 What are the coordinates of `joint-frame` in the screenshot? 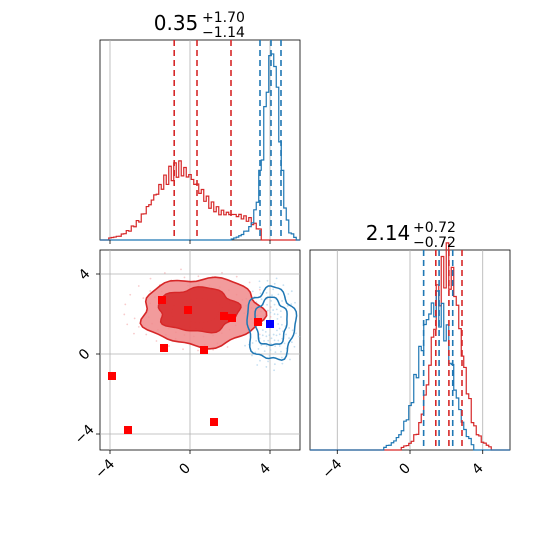 It's located at (200, 350).